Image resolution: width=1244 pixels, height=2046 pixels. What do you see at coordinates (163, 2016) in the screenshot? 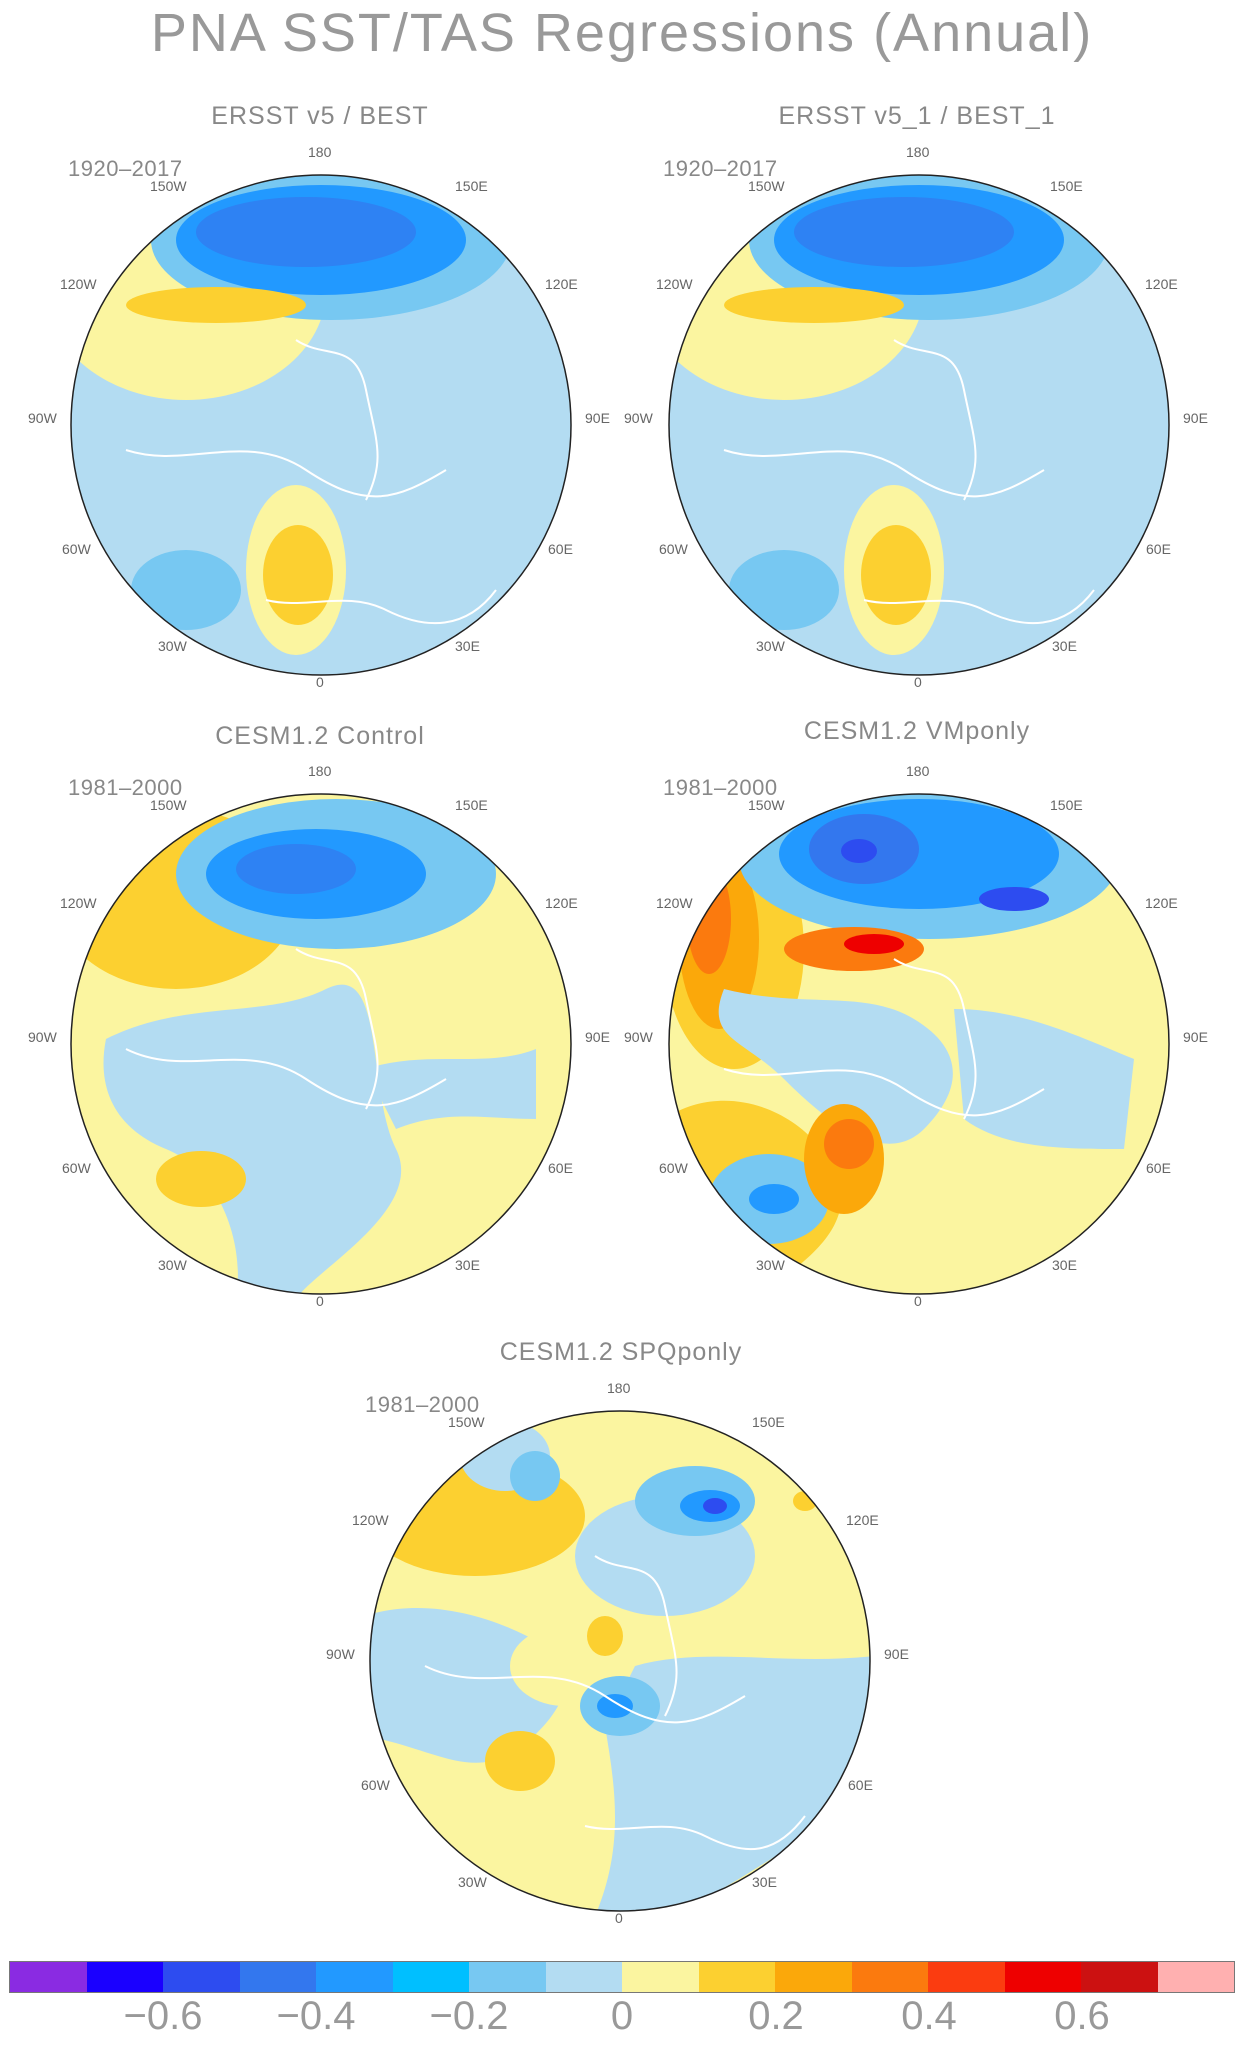
I see `colorbar-label-1: −0.6` at bounding box center [163, 2016].